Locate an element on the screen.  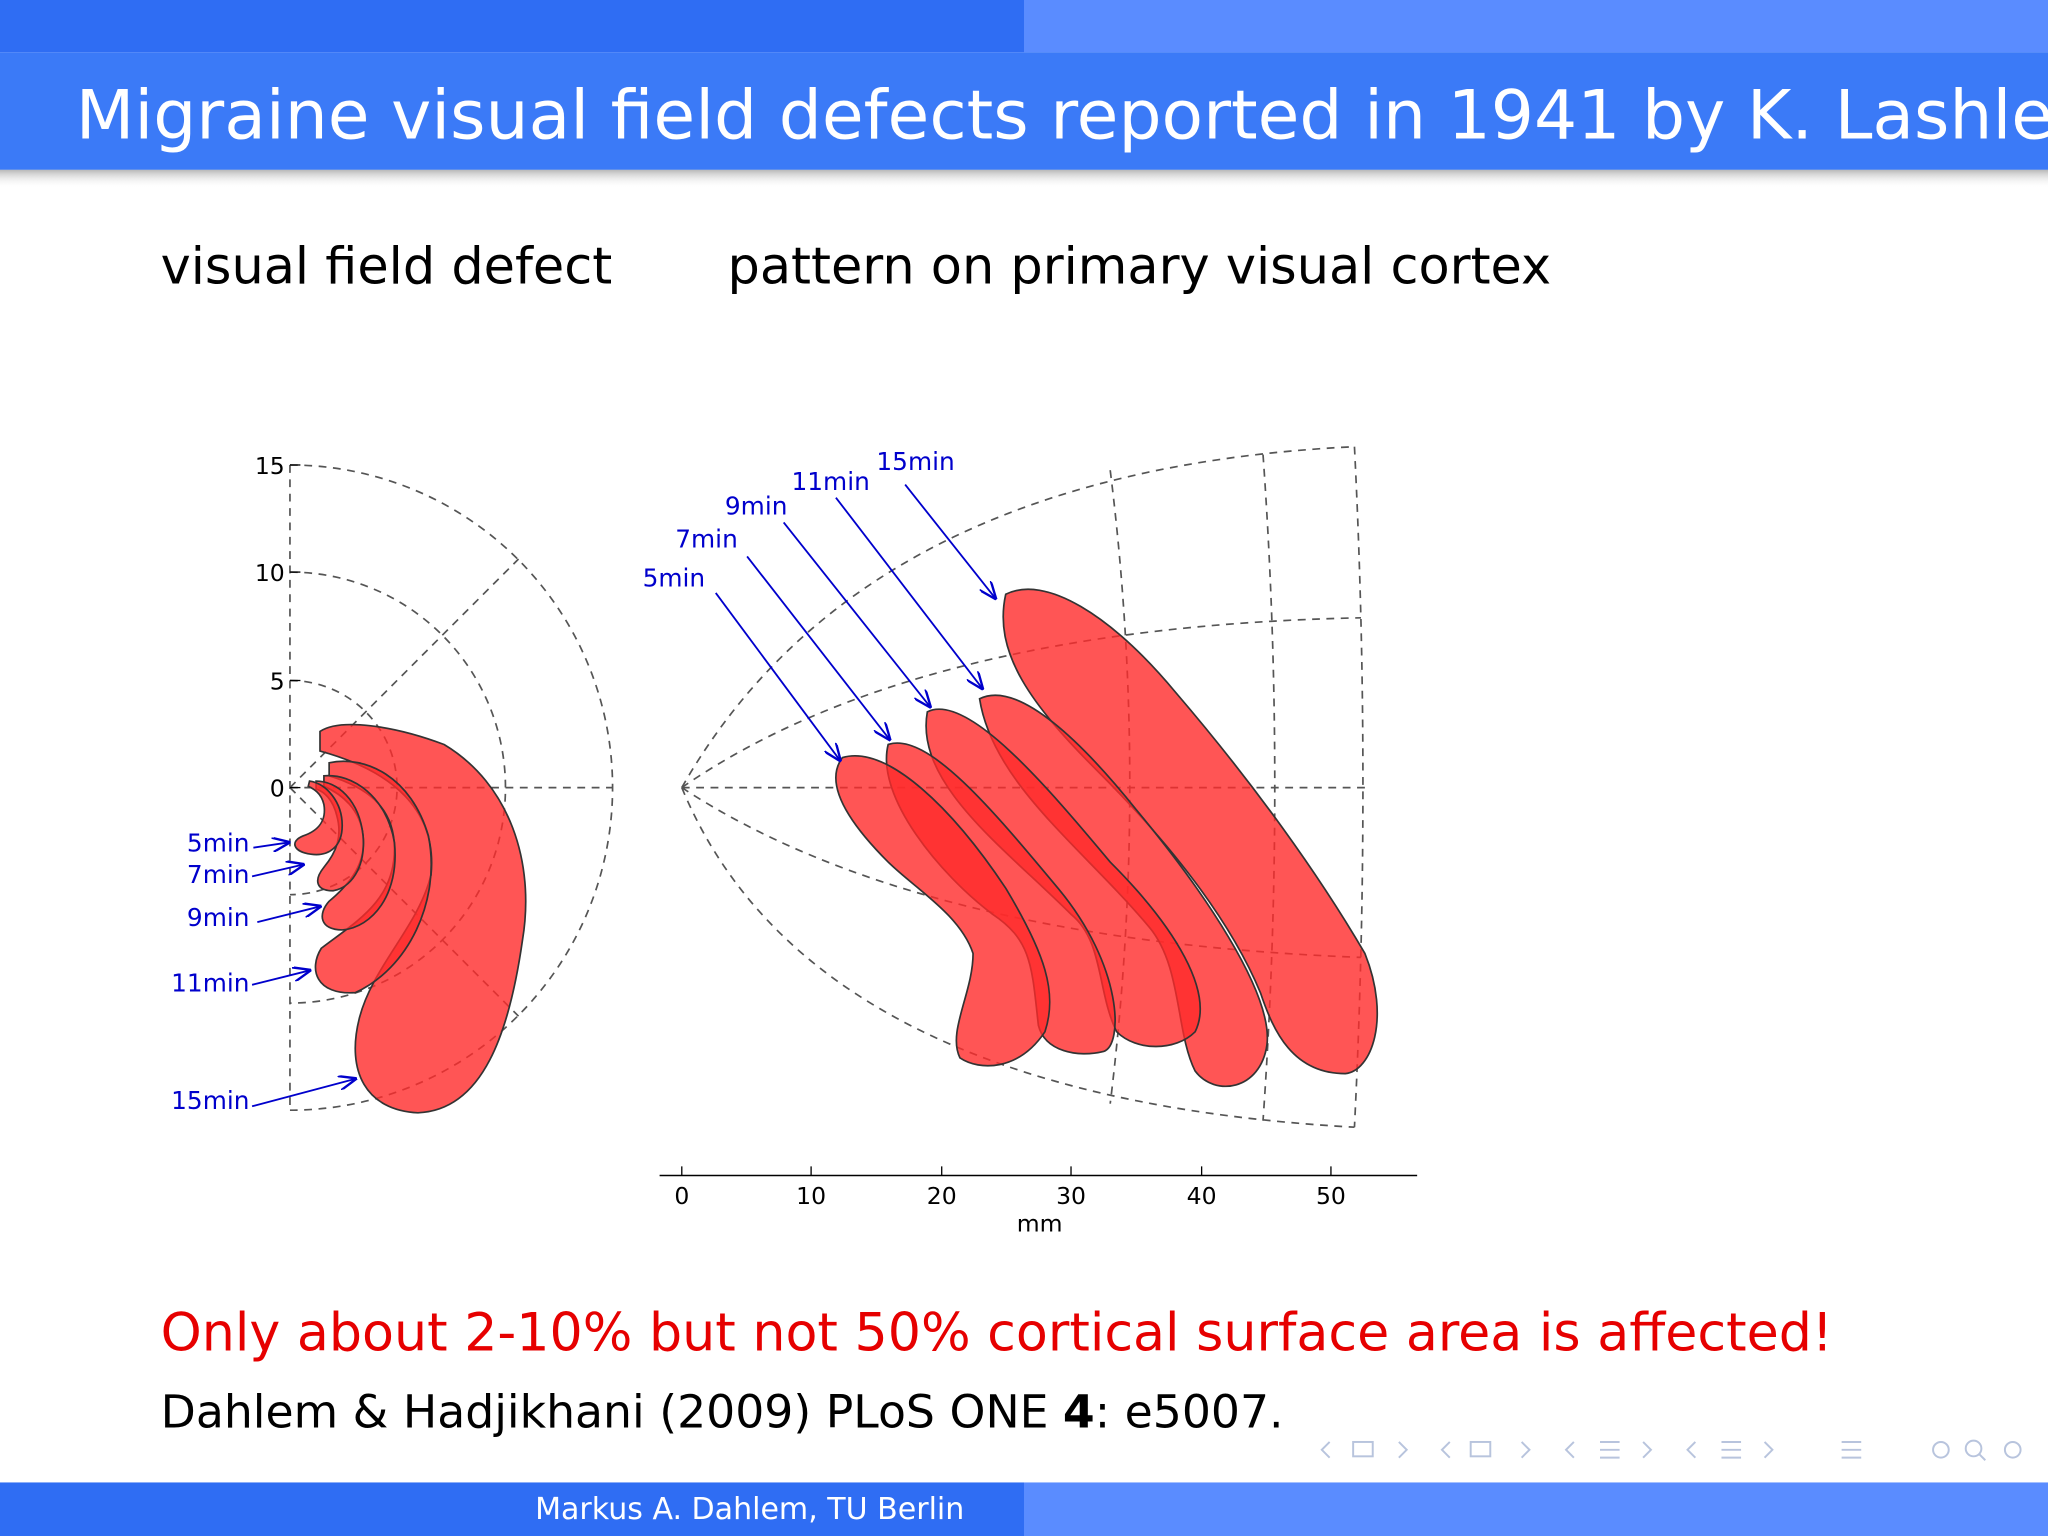
citation-volume: 4 is located at coordinates (1079, 1412).